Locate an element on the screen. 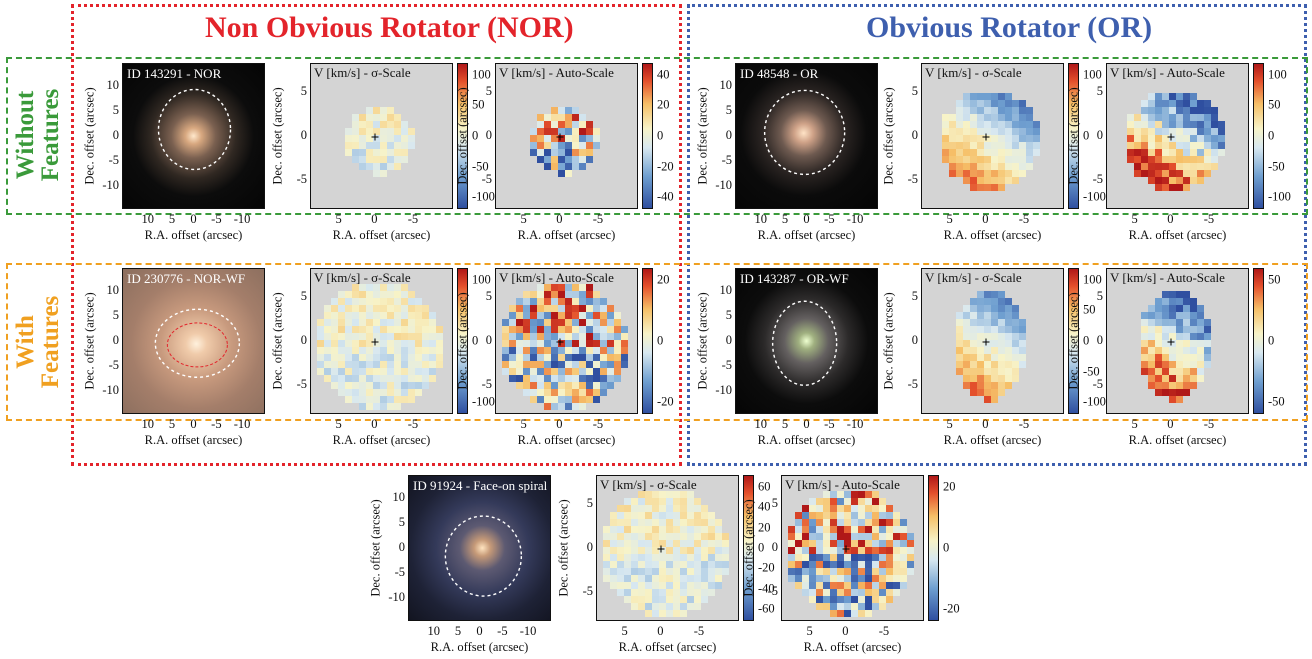  group0-image-xtick: 0 is located at coordinates (193, 219).